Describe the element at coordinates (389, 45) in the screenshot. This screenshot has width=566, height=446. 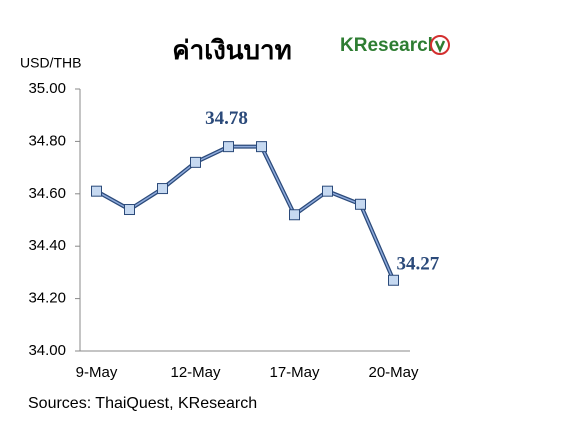
I see `logo: KResearch` at that location.